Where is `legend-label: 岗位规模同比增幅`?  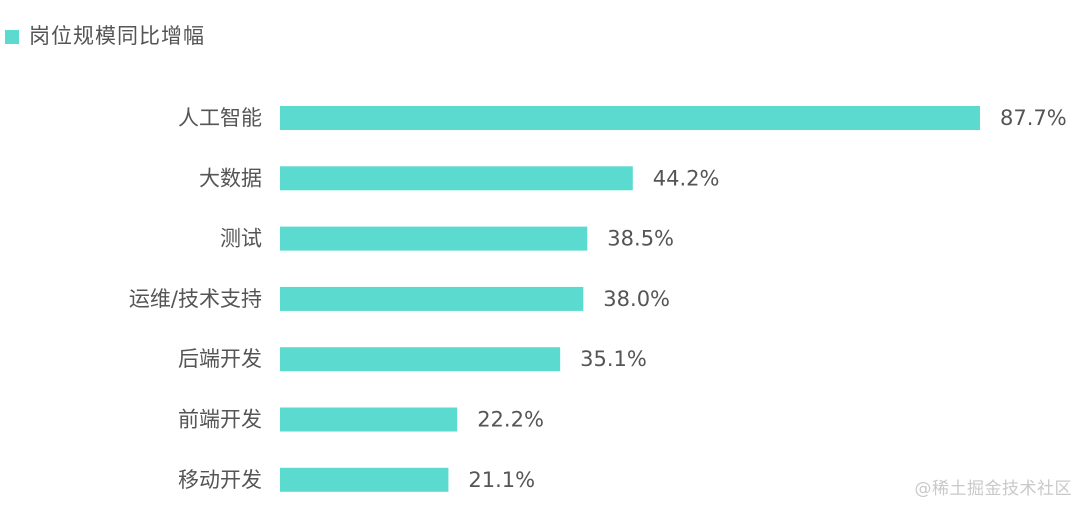 legend-label: 岗位规模同比增幅 is located at coordinates (117, 36).